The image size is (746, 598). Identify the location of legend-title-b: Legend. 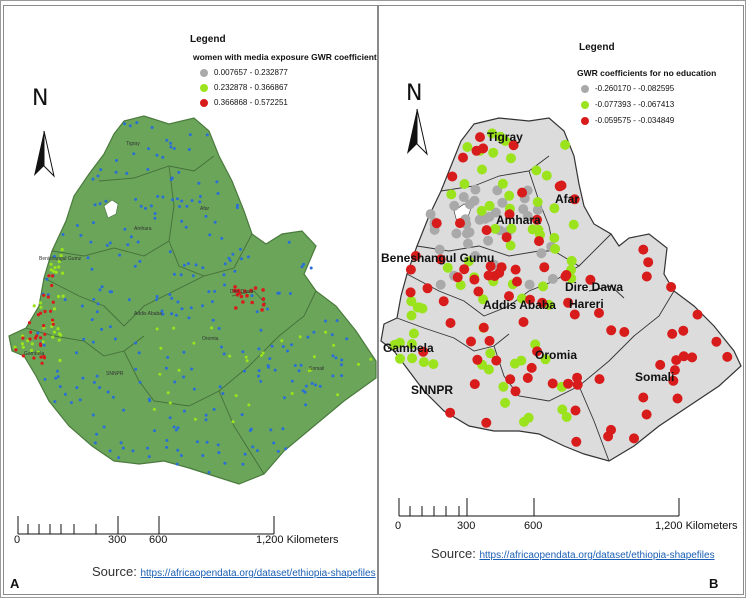
(597, 47).